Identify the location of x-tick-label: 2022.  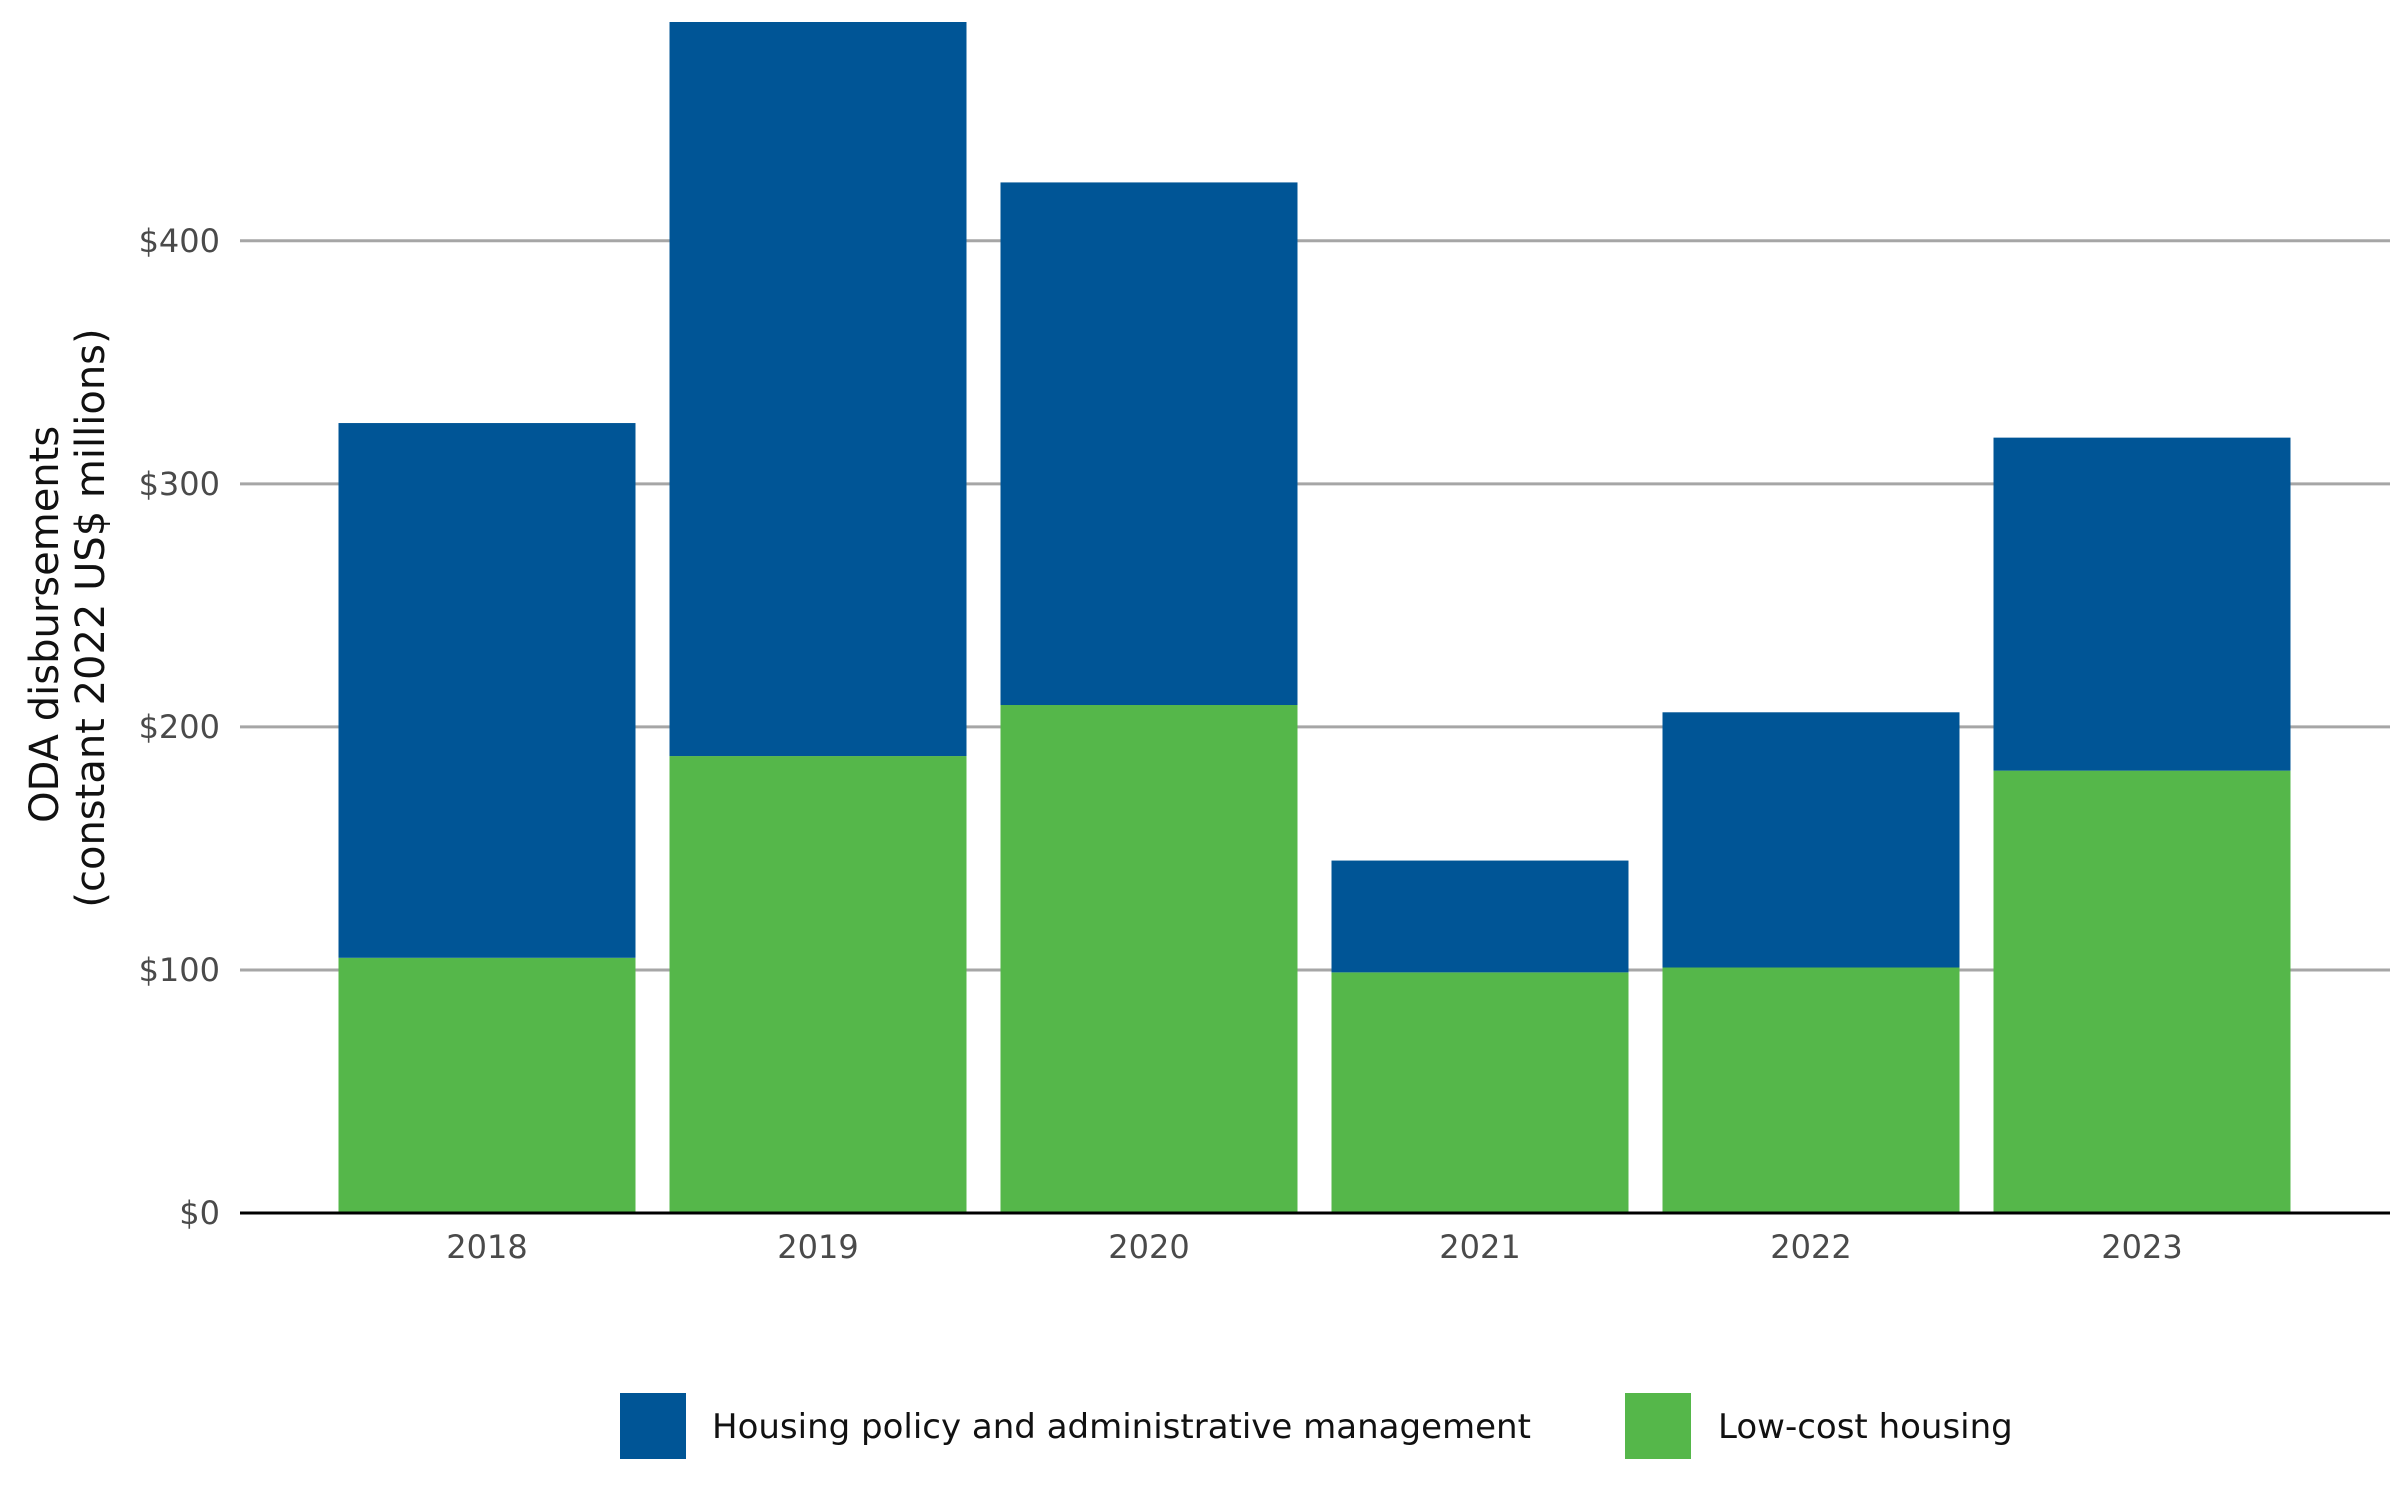
(1810, 1247).